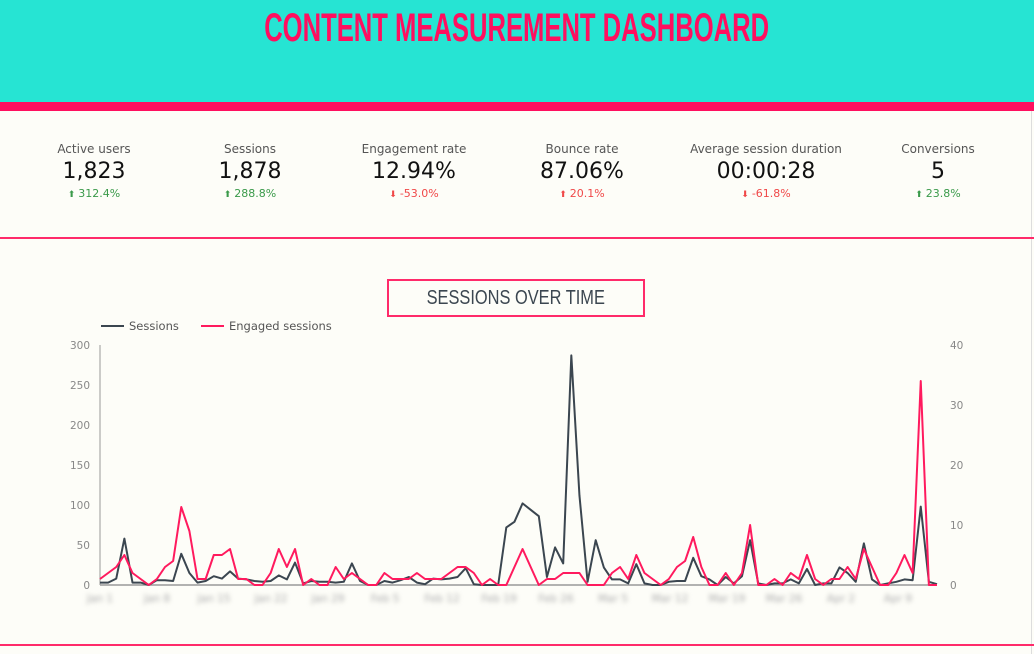 The image size is (1034, 654). Describe the element at coordinates (556, 599) in the screenshot. I see `x-tick-label: Feb 26` at that location.